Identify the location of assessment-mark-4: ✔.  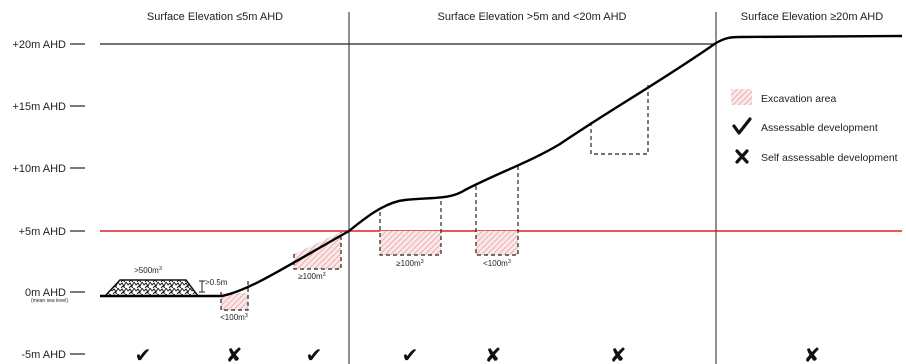
(410, 354).